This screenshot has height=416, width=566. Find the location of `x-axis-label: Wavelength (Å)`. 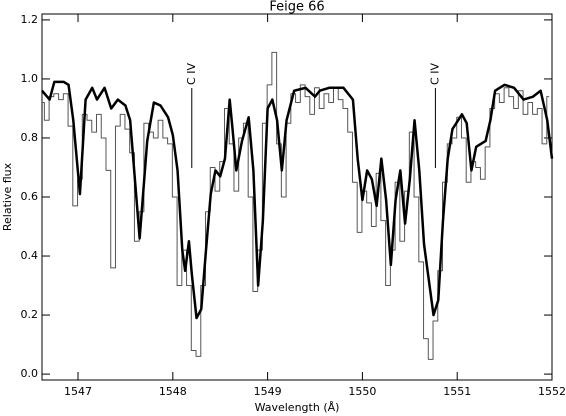

x-axis-label: Wavelength (Å) is located at coordinates (297, 407).